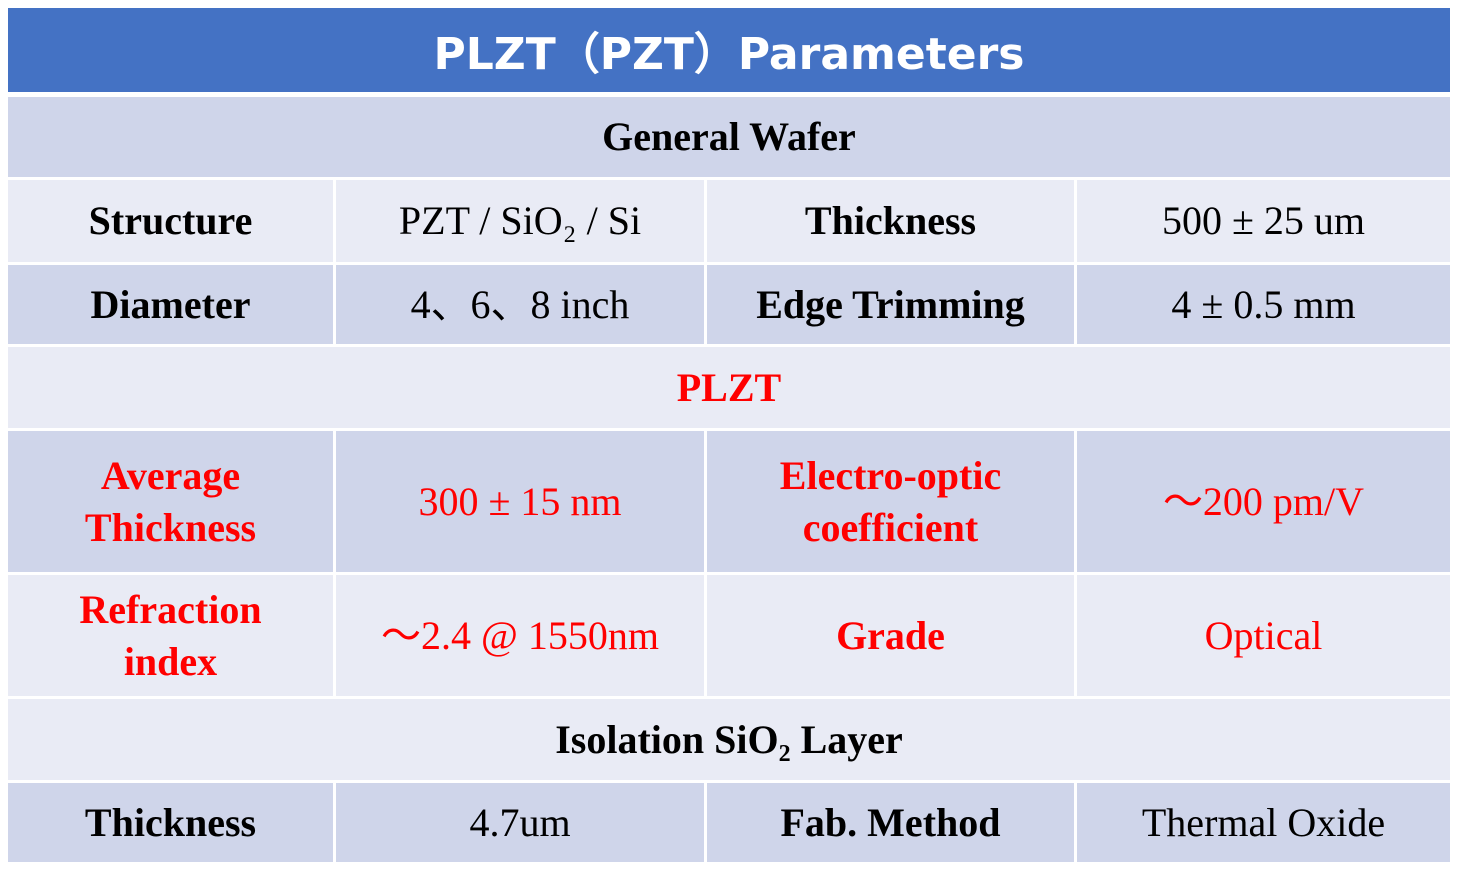 The height and width of the screenshot is (872, 1460). Describe the element at coordinates (520, 822) in the screenshot. I see `row-value: 4.7um` at that location.